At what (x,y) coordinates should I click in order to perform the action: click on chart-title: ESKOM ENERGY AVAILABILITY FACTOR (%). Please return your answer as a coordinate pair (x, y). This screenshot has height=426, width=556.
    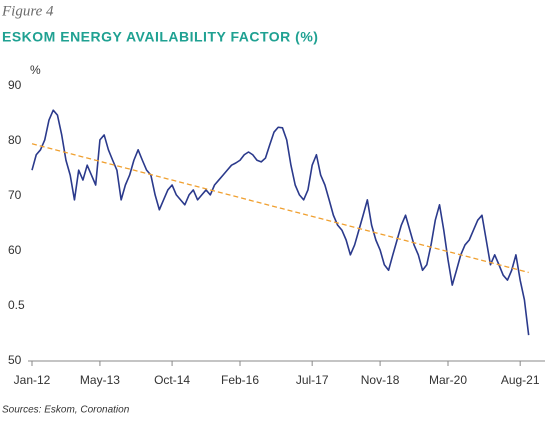
    Looking at the image, I should click on (160, 37).